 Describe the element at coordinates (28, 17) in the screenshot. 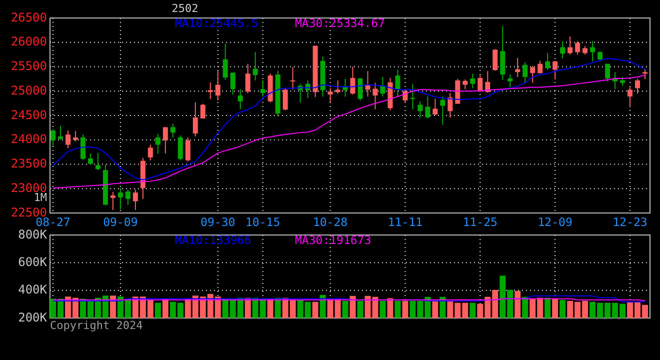

I see `y-tick-label: 26500` at that location.